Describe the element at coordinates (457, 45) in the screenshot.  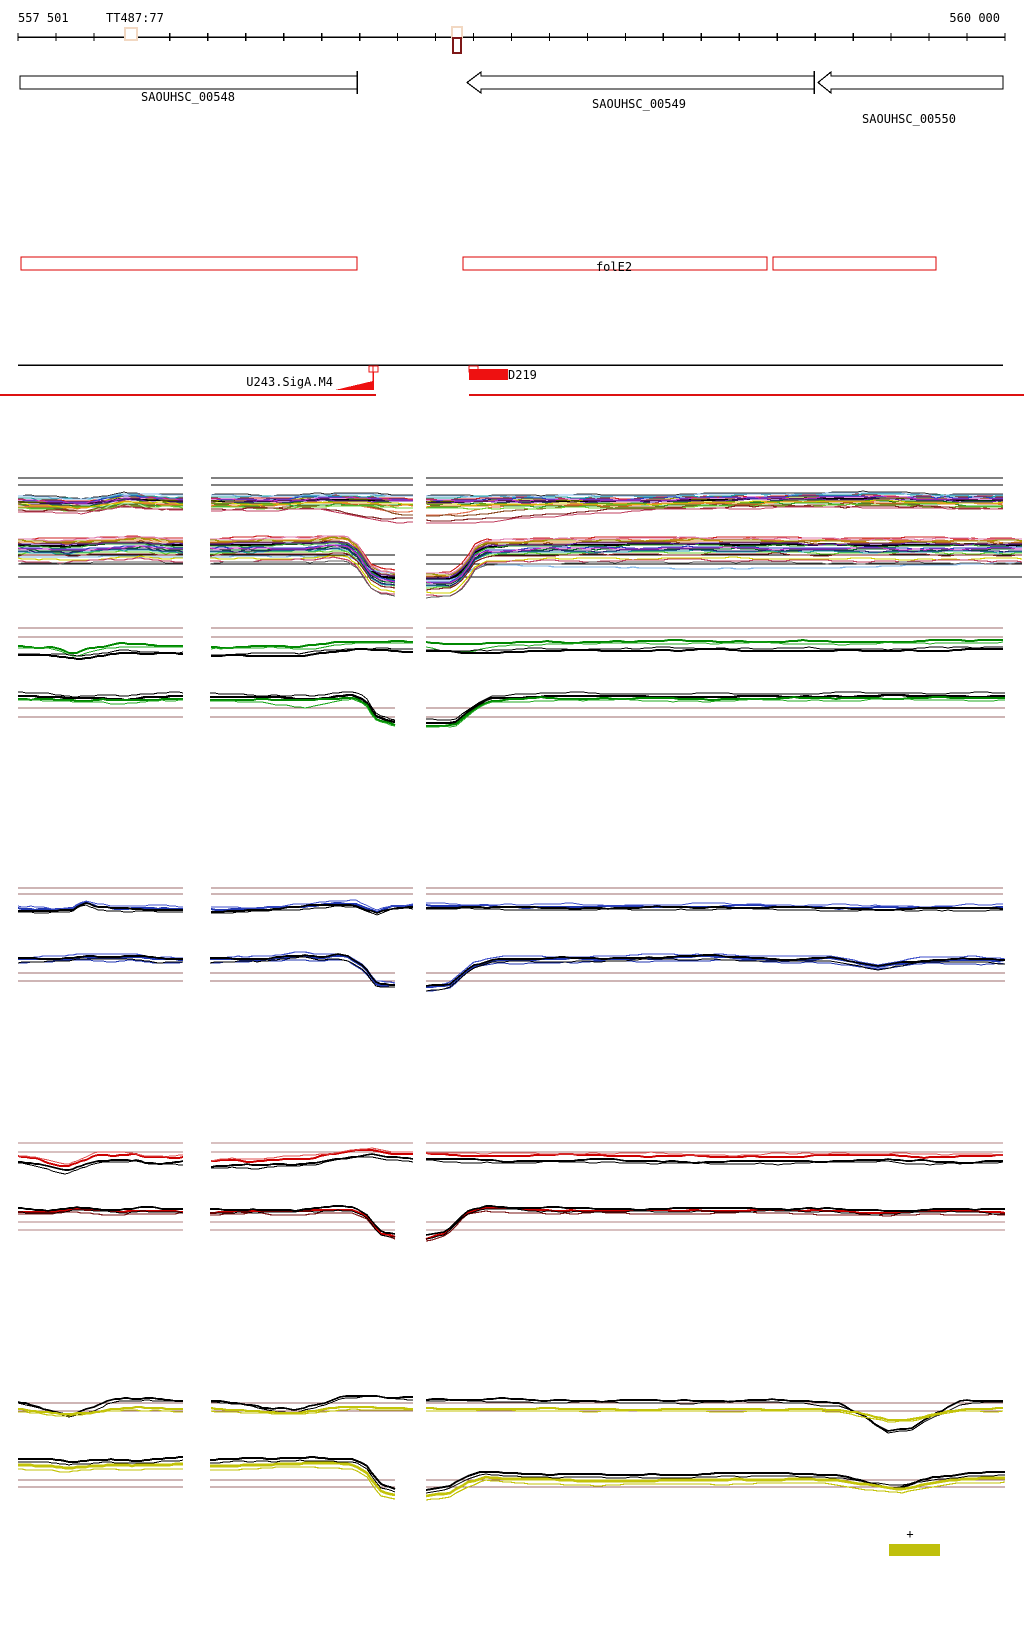
I see `ruler-marker-bottom-box` at that location.